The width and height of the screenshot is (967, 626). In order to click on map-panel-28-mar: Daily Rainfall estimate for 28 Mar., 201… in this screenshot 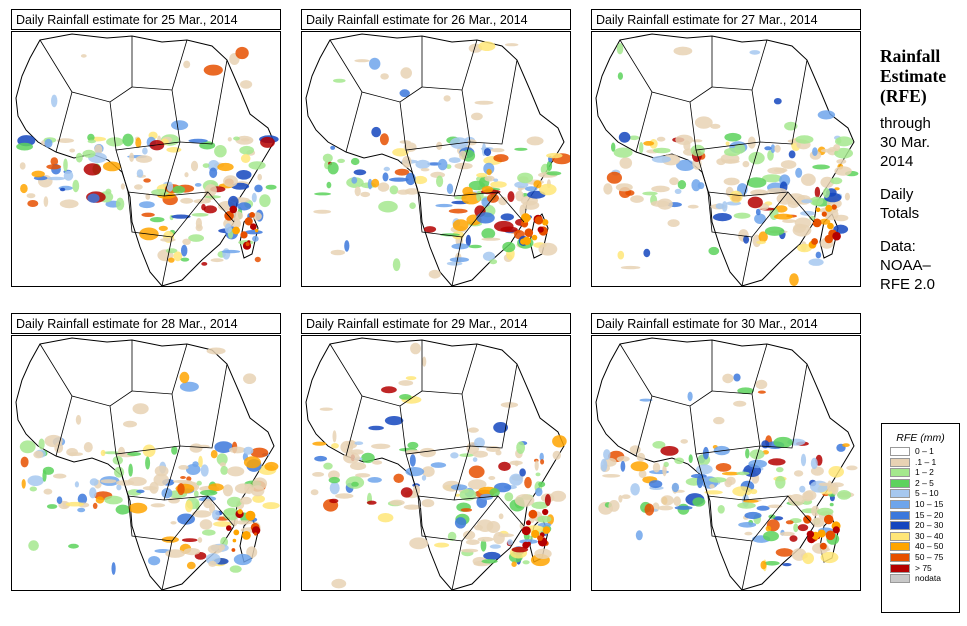, I will do `click(146, 452)`.